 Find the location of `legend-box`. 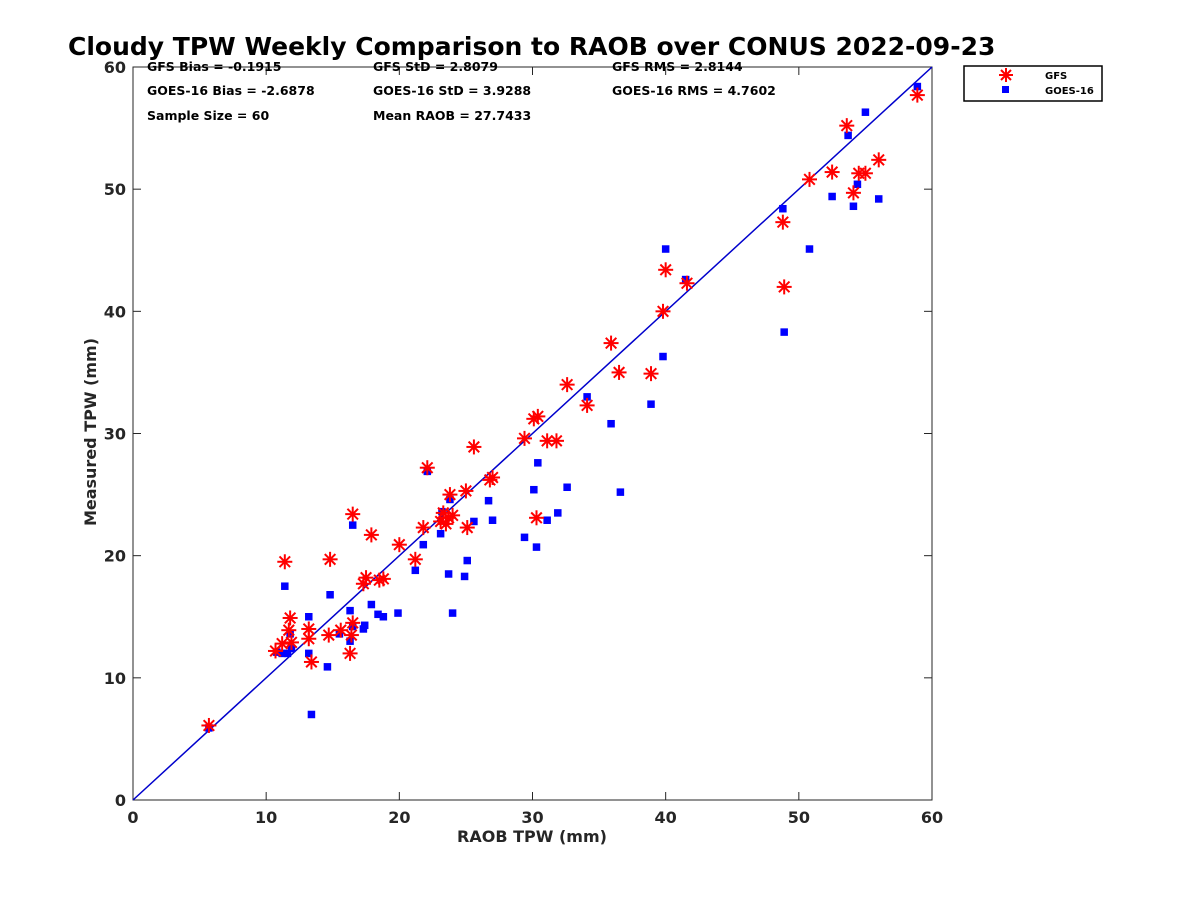

legend-box is located at coordinates (1033, 83).